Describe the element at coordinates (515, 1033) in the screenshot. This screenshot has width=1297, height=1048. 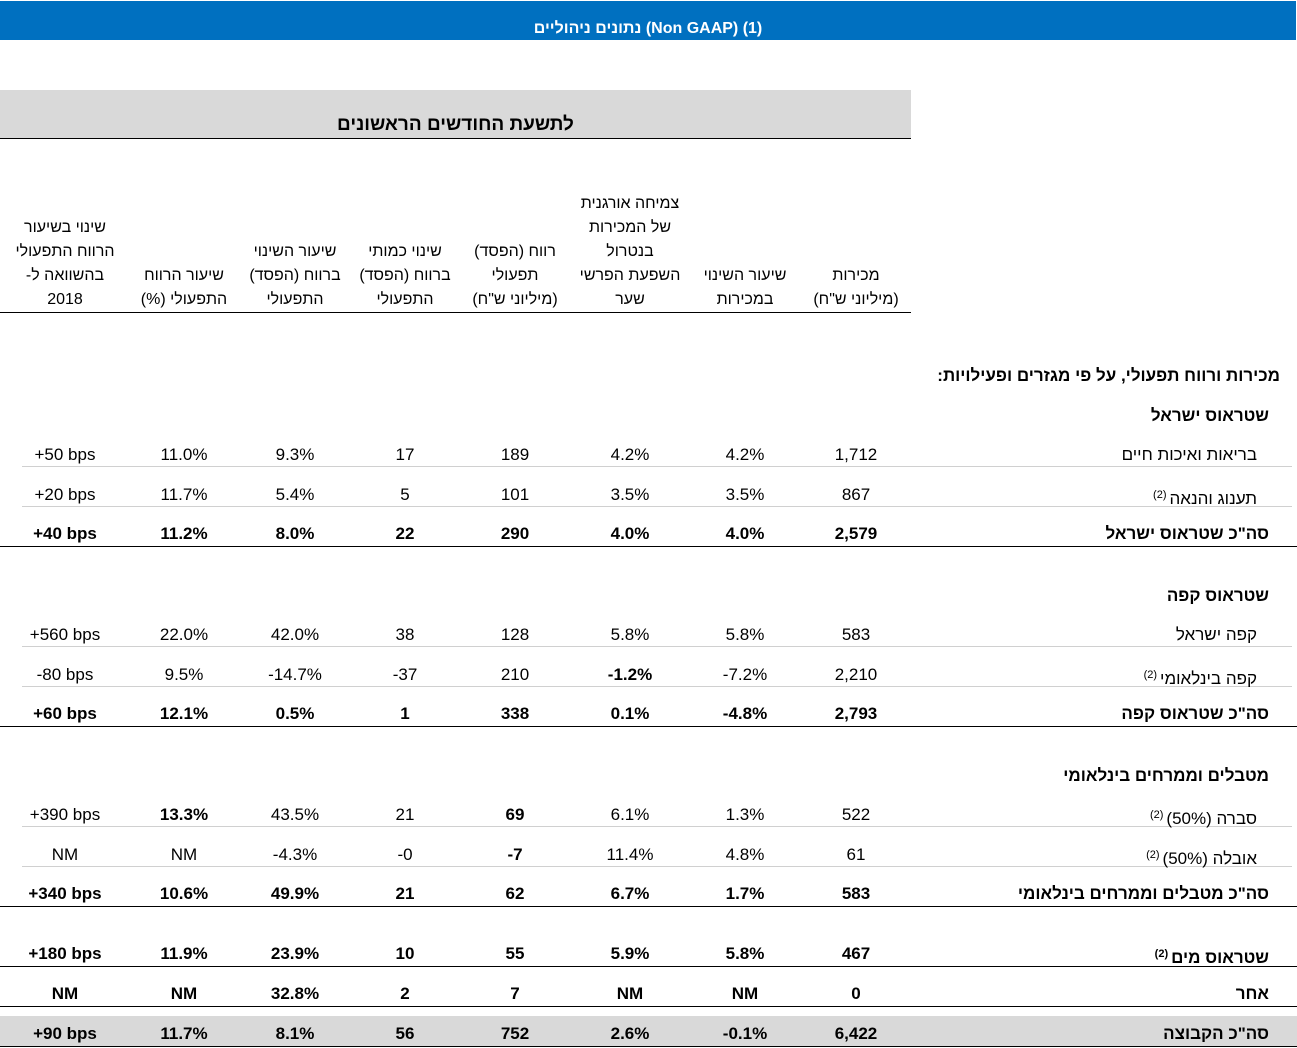
I see `cell-op-profit: 752` at that location.